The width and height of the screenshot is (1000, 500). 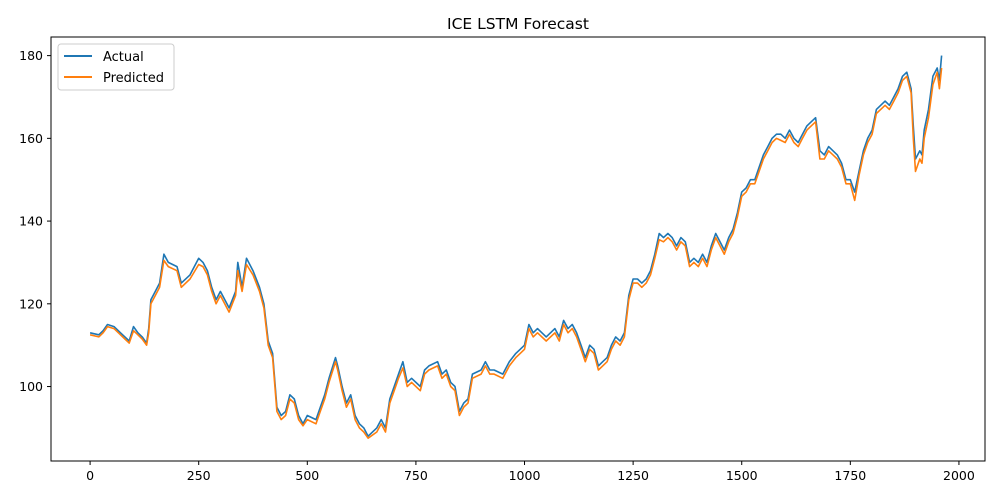 I want to click on x-tick-label: 2000, so click(x=959, y=475).